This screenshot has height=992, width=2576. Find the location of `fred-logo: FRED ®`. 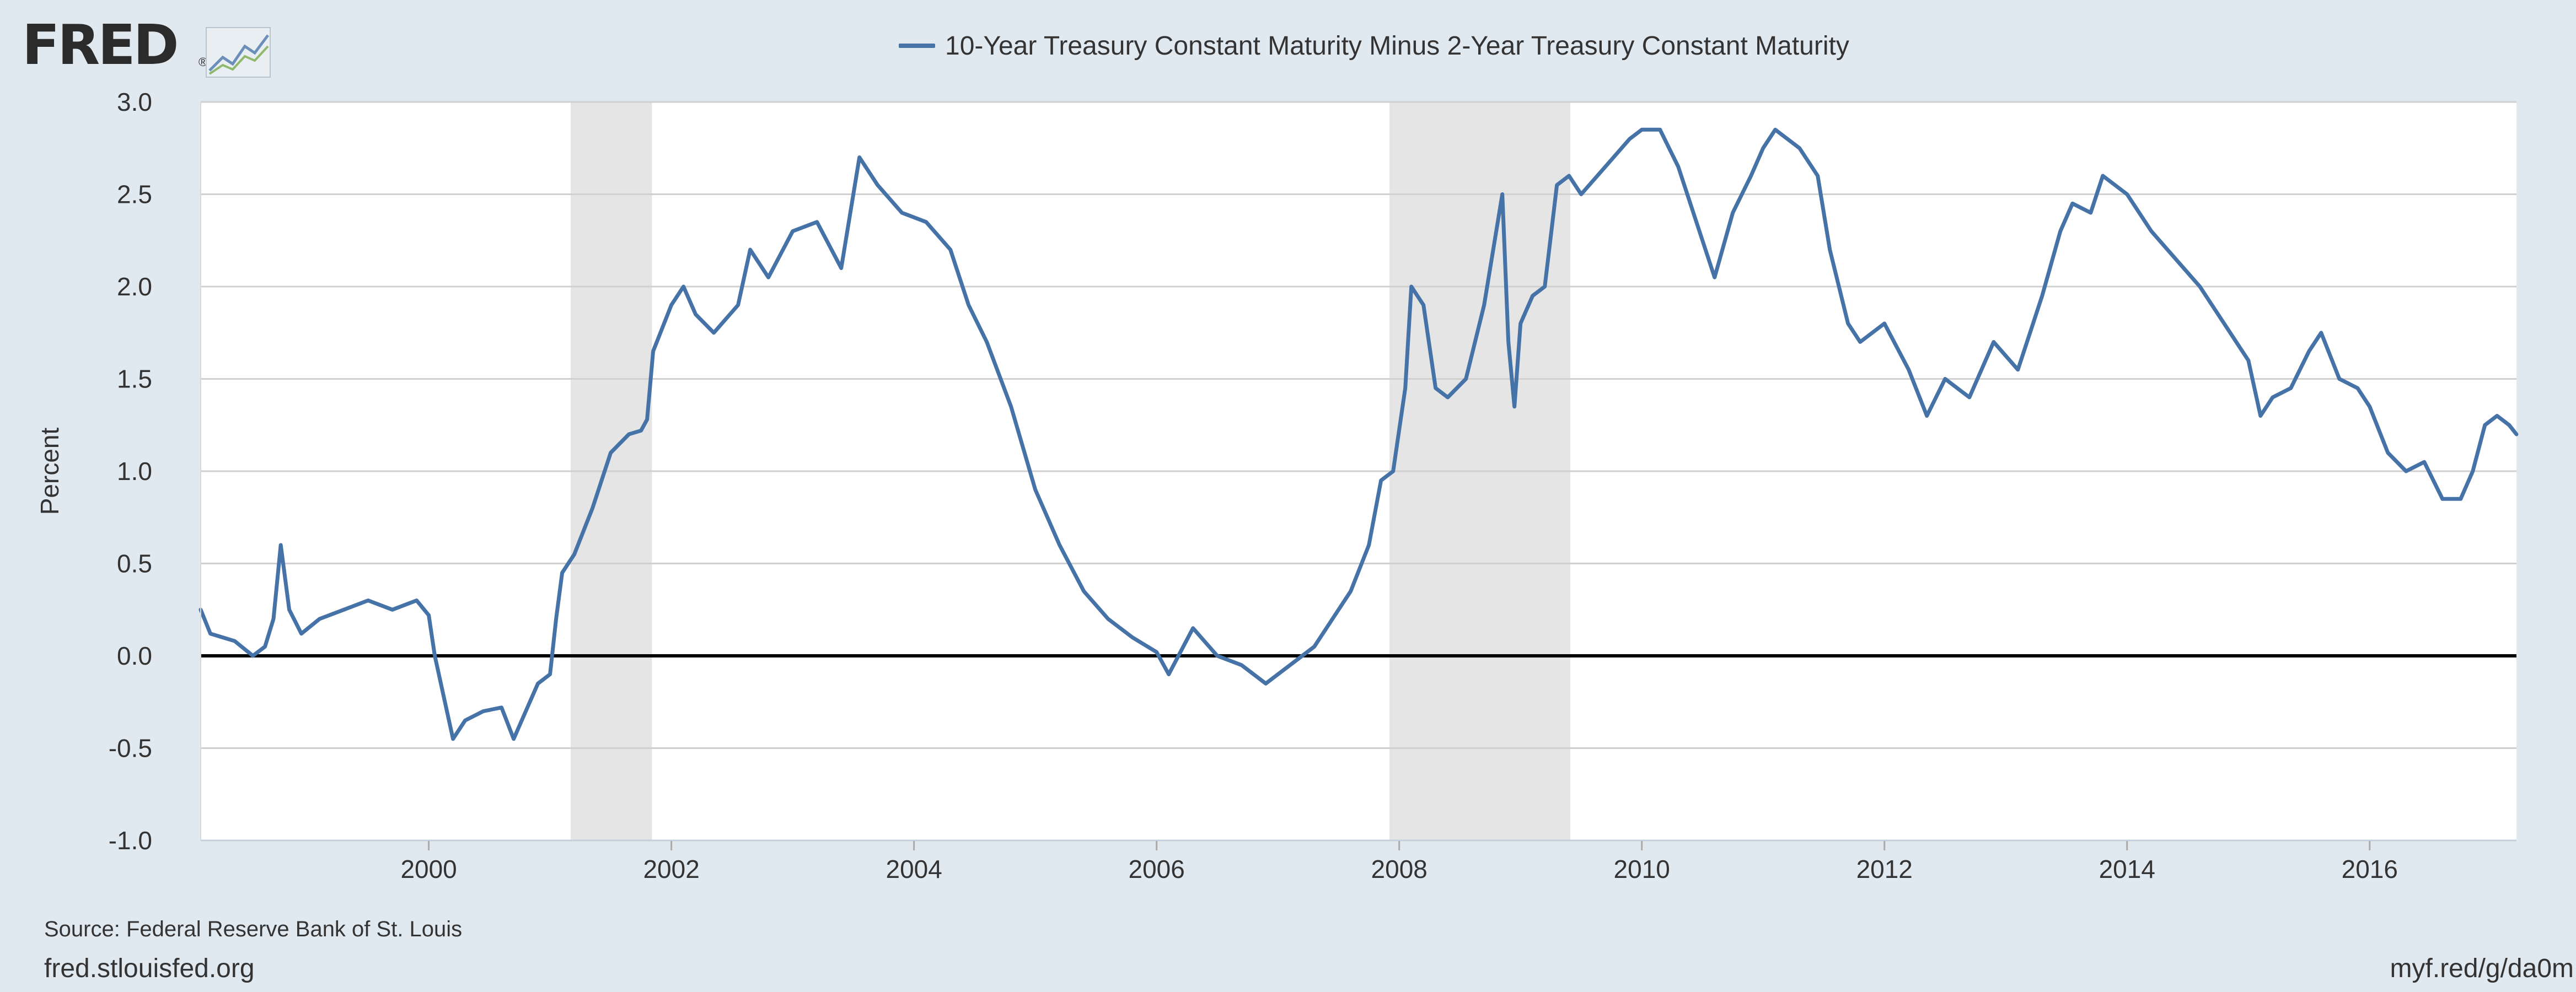

fred-logo: FRED ® is located at coordinates (146, 45).